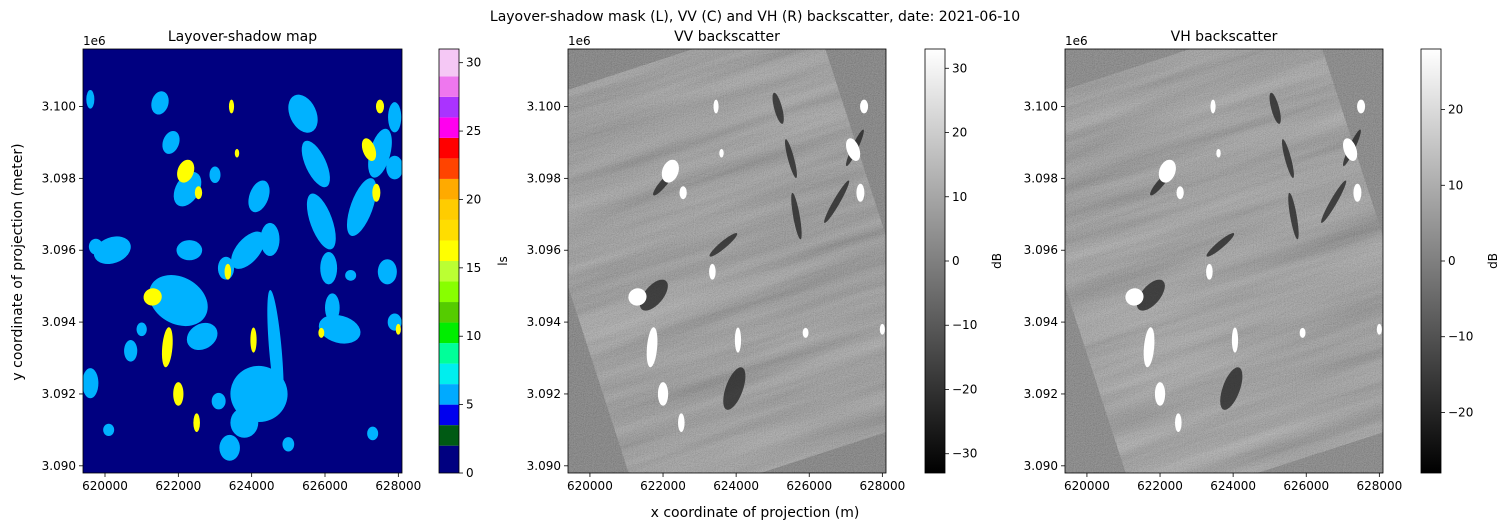 The image size is (1510, 530). I want to click on colorbar: −30 −20 −10 0 10 20 30 dB, so click(964, 261).